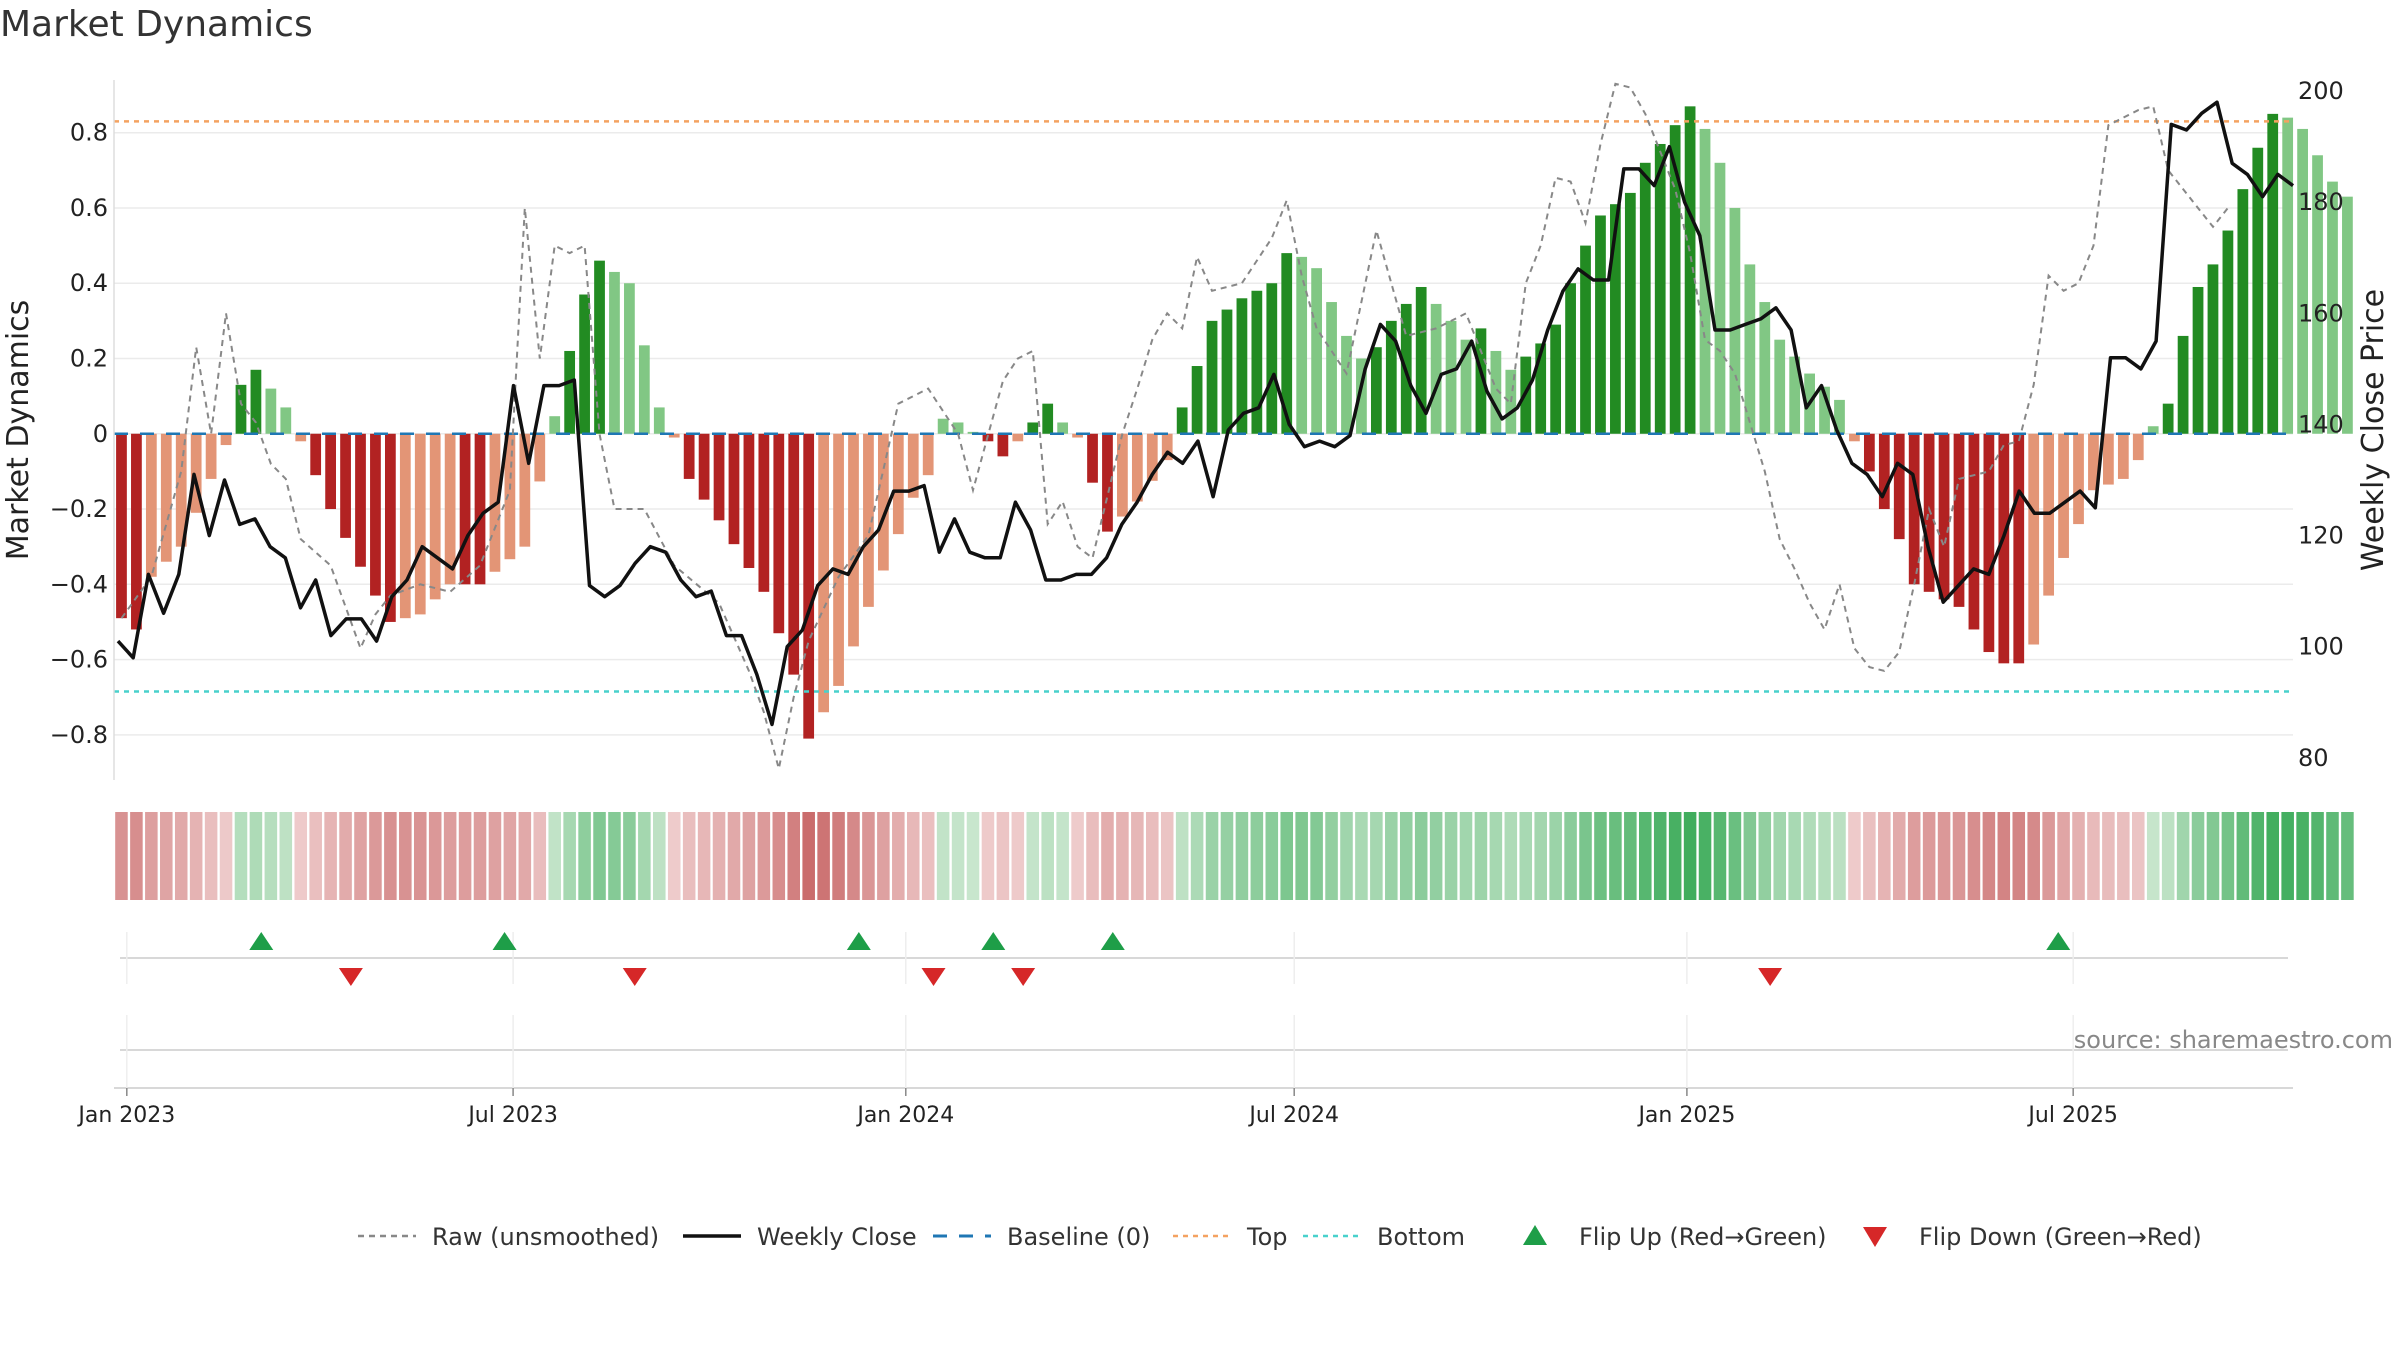 This screenshot has height=1350, width=2400. I want to click on y-tick-label: −0.2, so click(79, 509).